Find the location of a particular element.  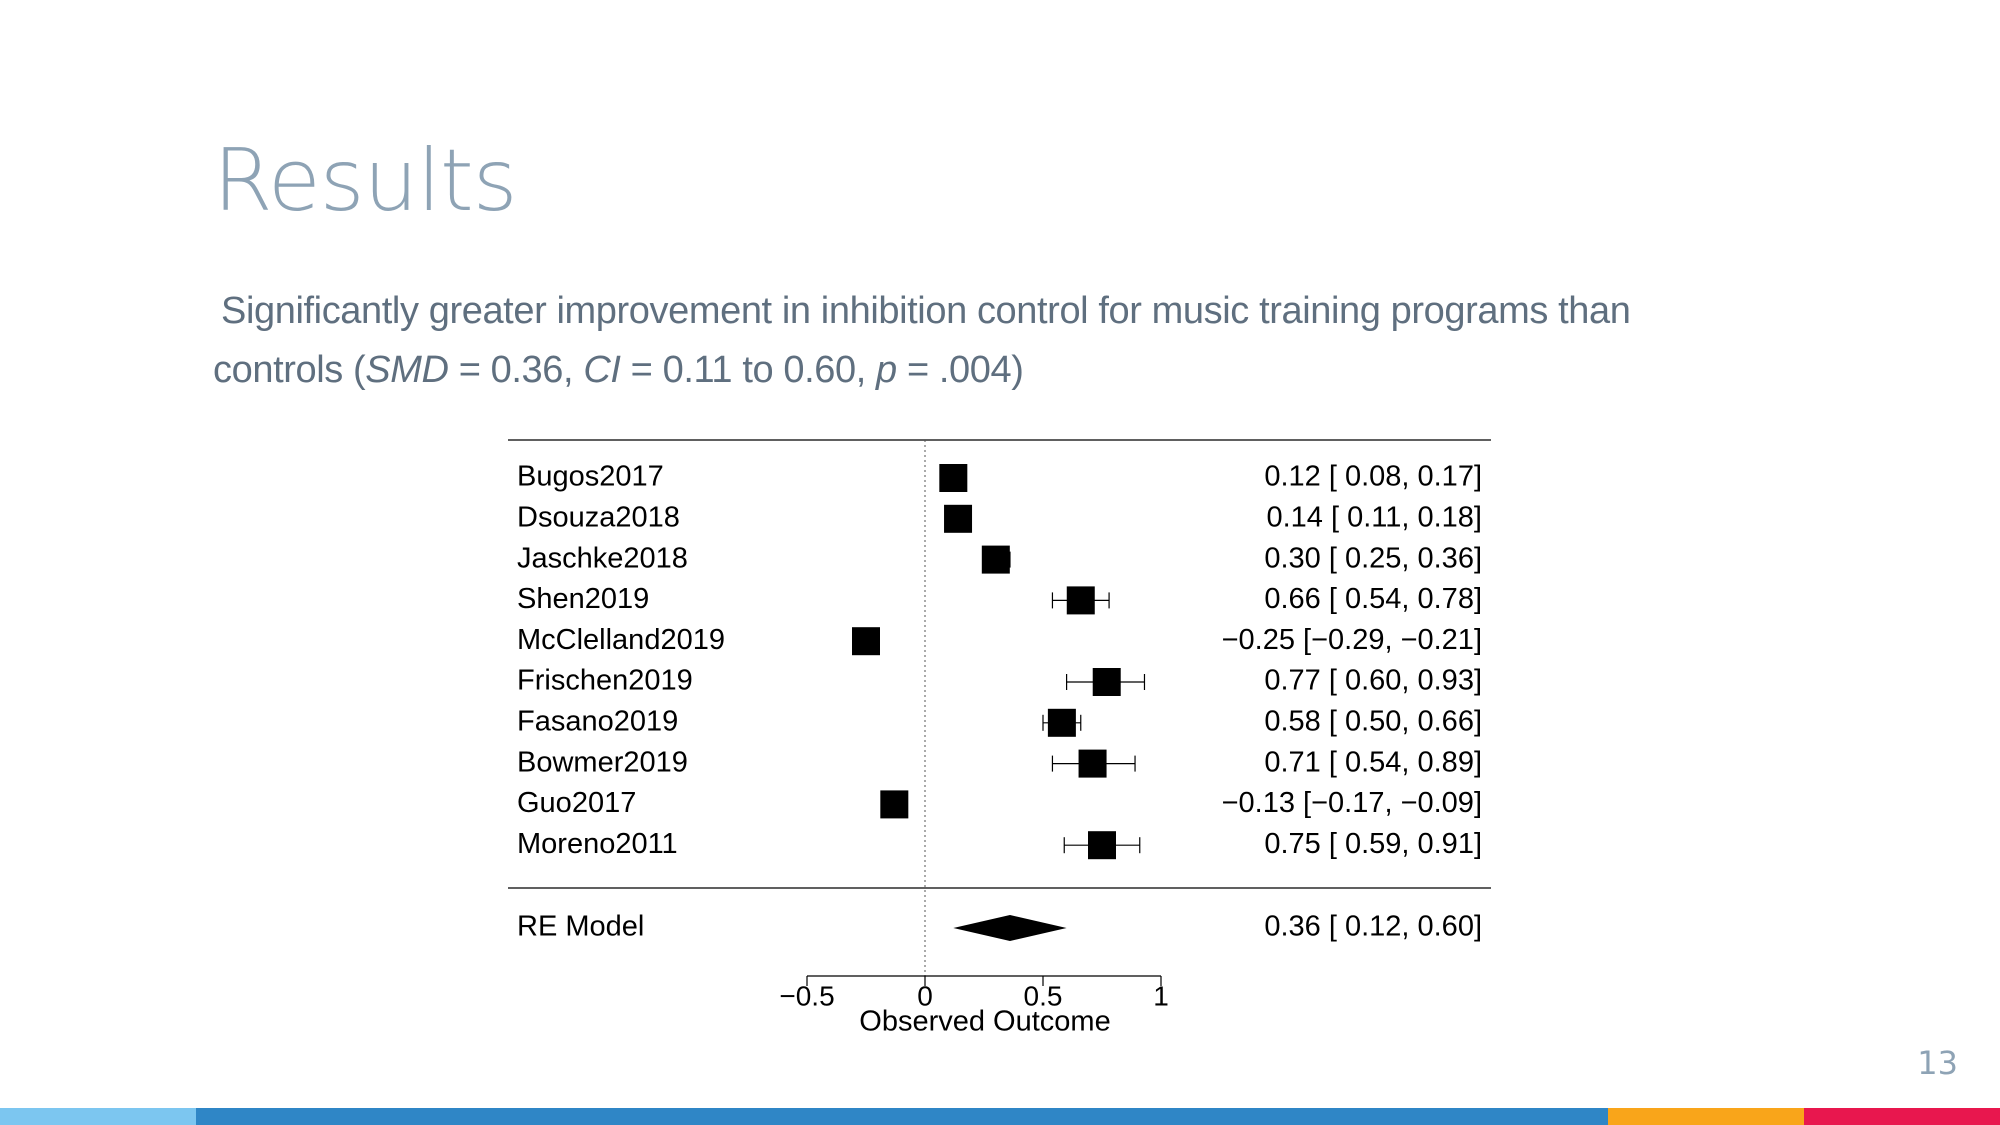

study-ci-text: 0.71 [ 0.54, 0.89] is located at coordinates (1373, 762).